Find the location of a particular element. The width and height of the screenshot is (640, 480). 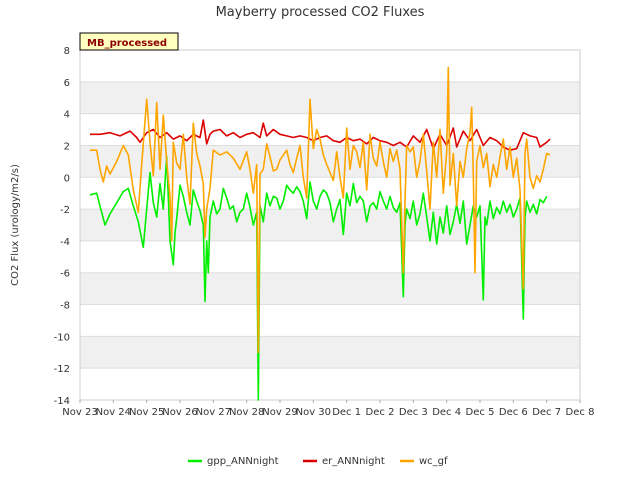

x-tick-label: Dec 5 is located at coordinates (480, 412).